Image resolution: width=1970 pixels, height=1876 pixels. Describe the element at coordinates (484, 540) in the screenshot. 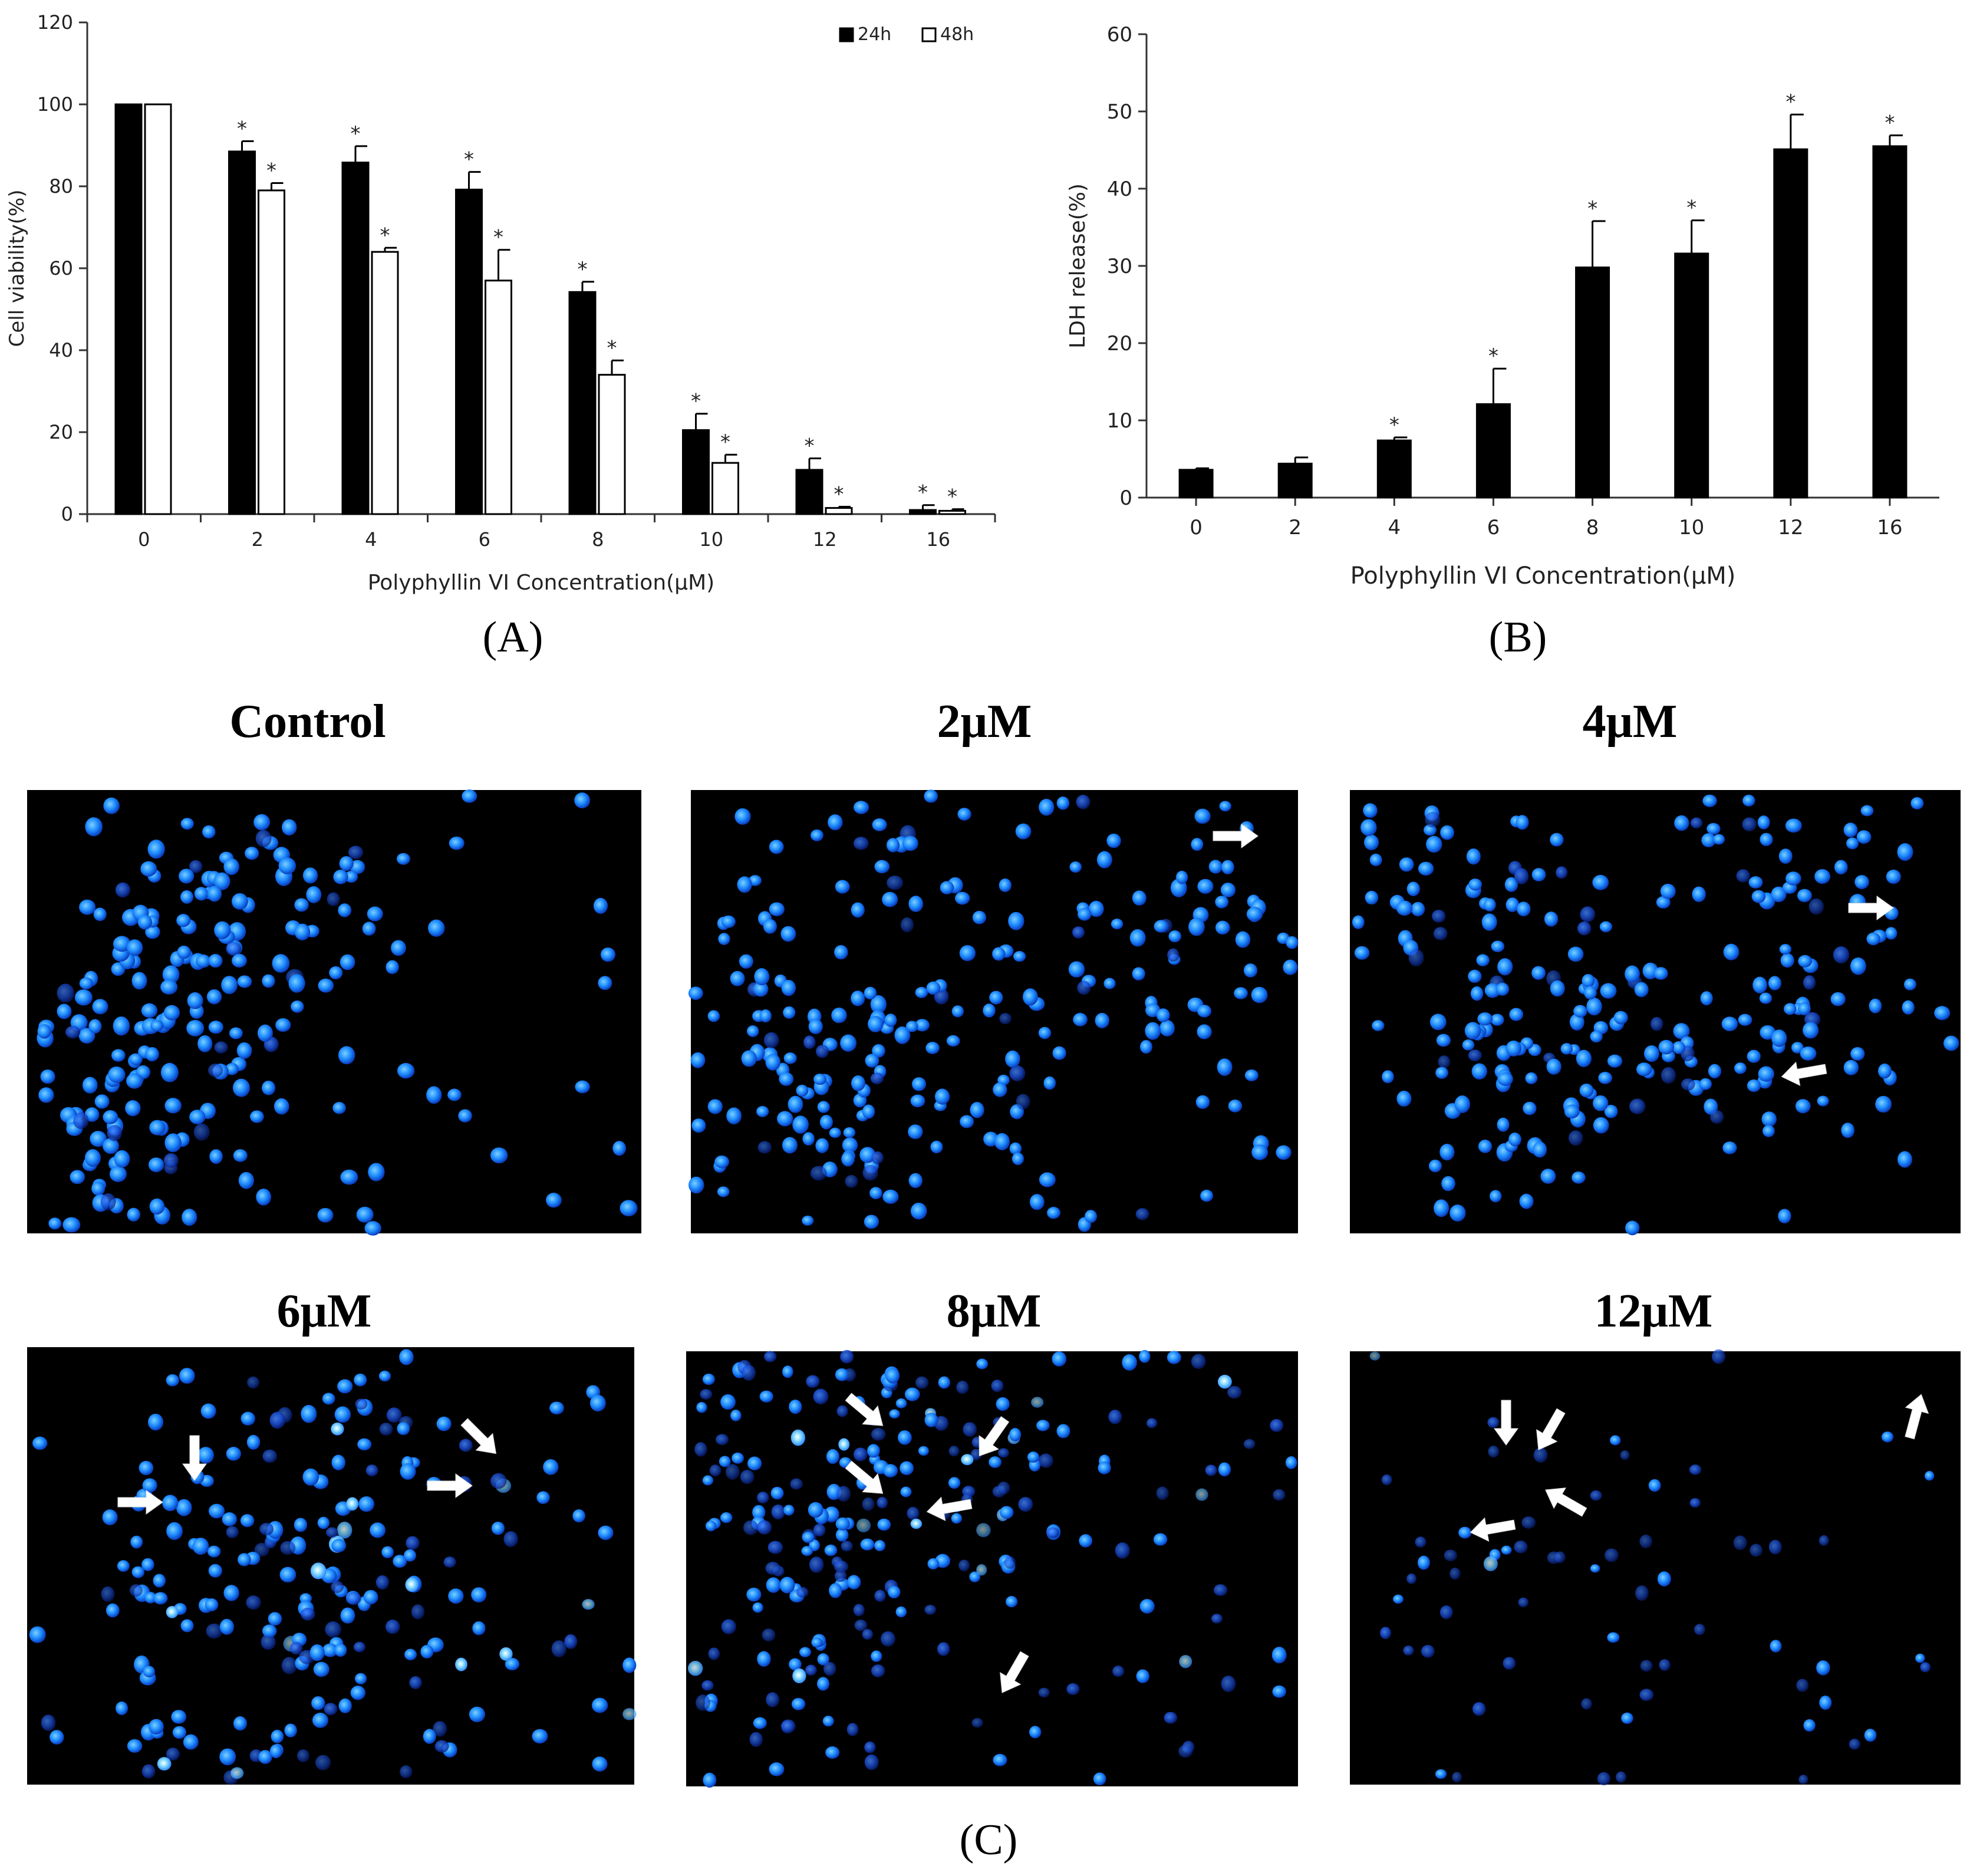

I see `x-tick-label: 6` at that location.